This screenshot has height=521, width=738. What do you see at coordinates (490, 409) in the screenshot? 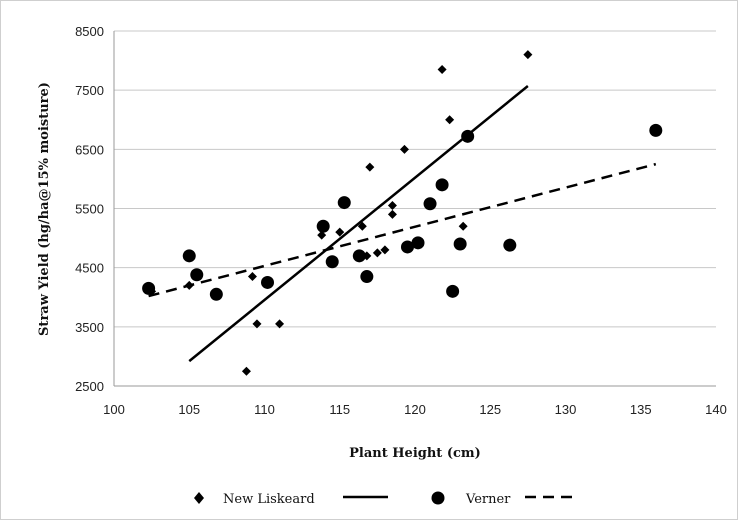
I see `x-tick-label-125: 125` at bounding box center [490, 409].